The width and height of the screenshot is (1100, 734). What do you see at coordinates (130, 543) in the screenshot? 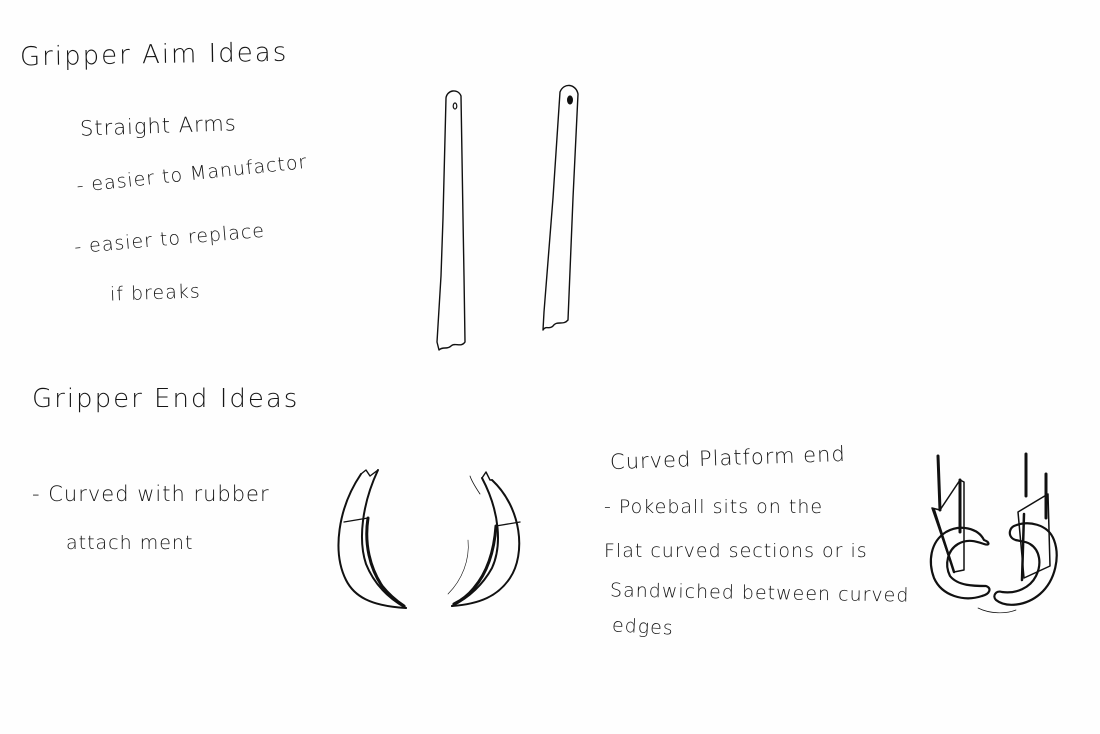
I see `rubber-note-line-2: attach ment` at bounding box center [130, 543].